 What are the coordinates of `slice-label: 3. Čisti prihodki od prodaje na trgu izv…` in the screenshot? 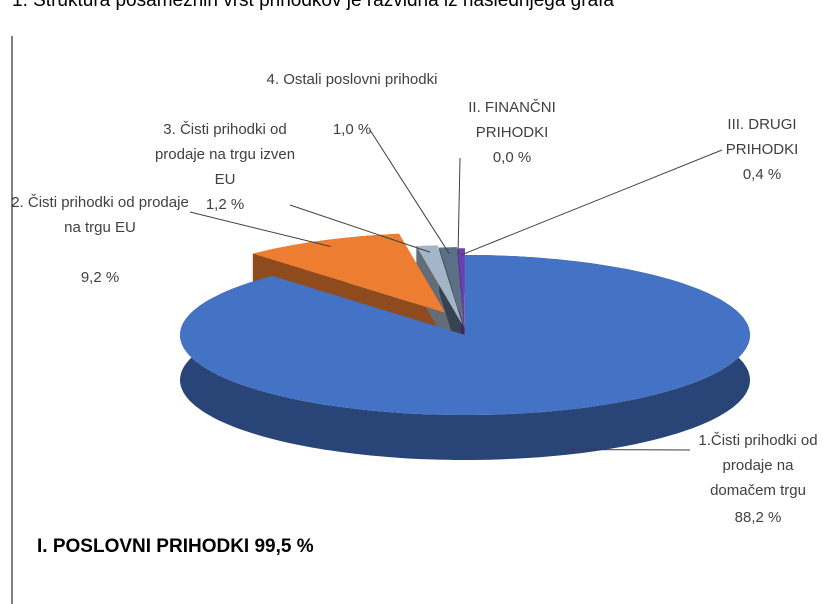 It's located at (225, 154).